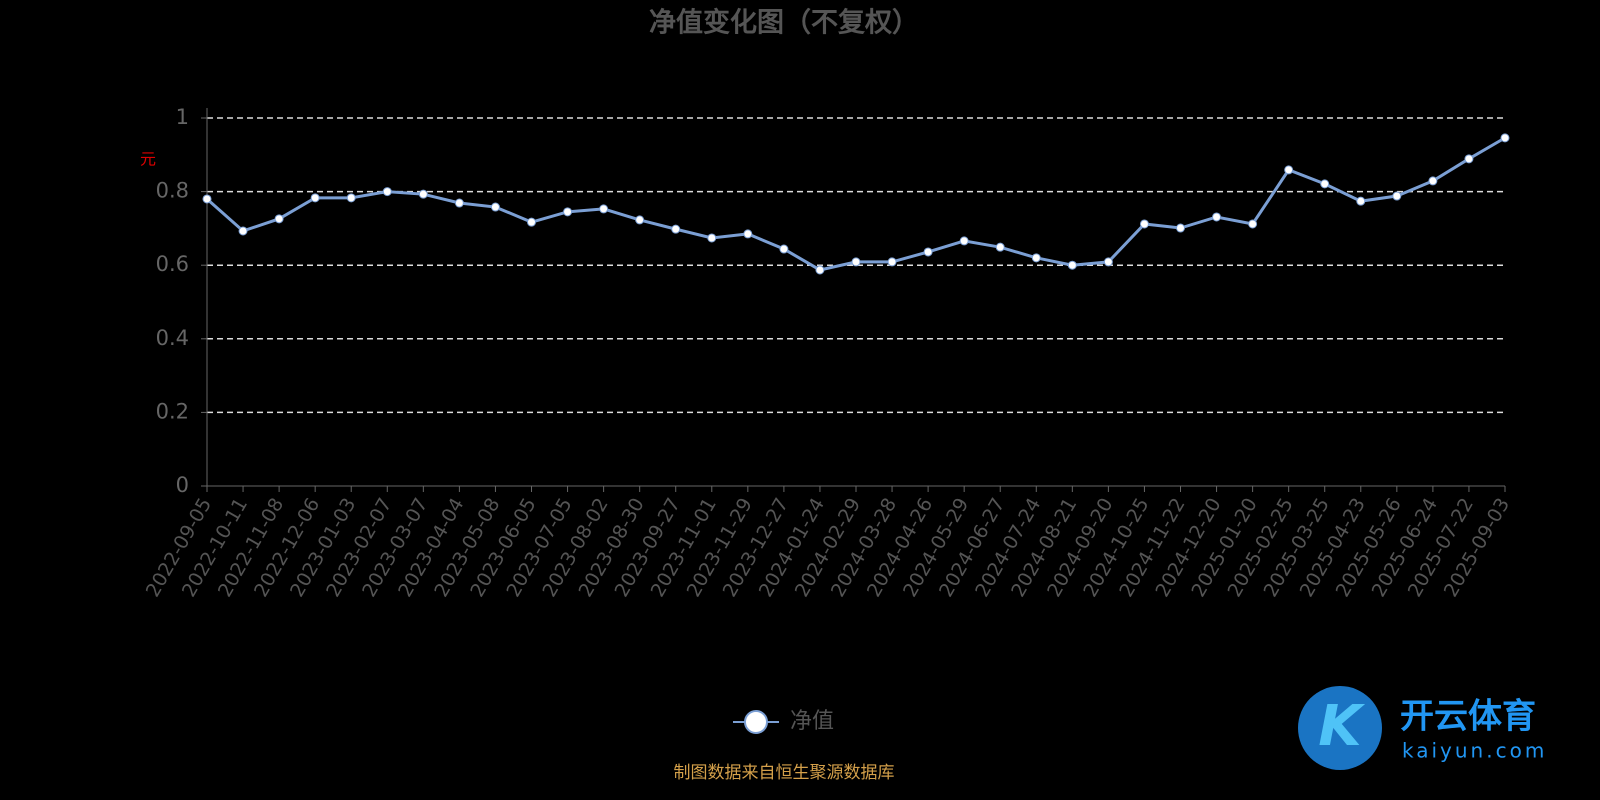 The image size is (1600, 800). I want to click on source-note: 制图数据来自恒生聚源数据库, so click(784, 773).